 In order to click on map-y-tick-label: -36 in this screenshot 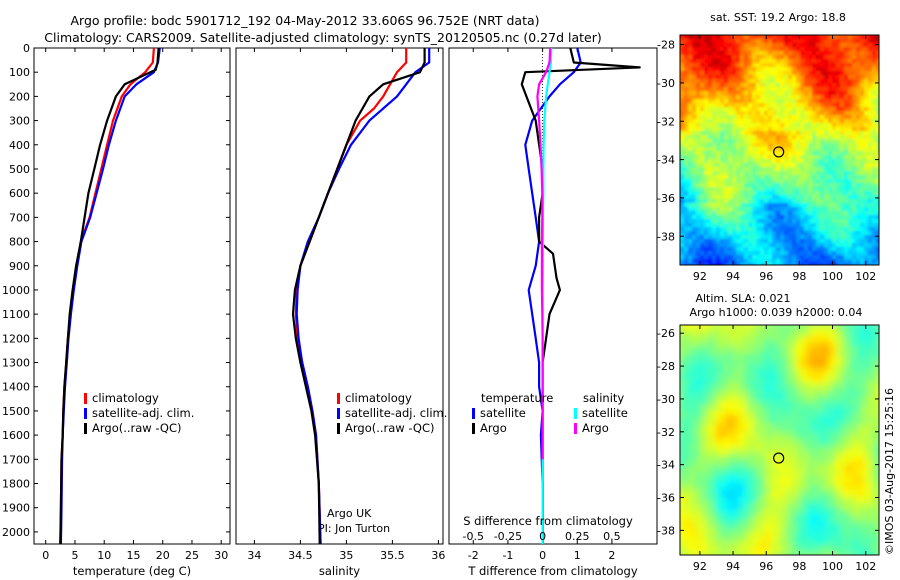, I will do `click(666, 498)`.